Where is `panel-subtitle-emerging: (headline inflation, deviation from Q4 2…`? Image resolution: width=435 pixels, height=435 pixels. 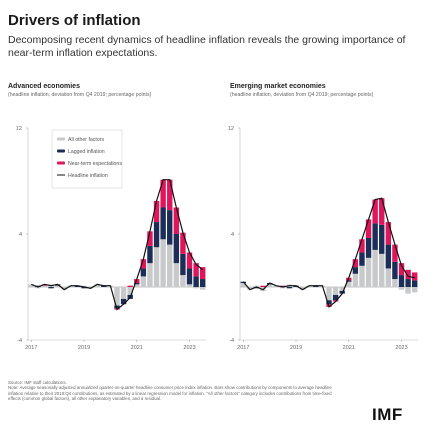
panel-subtitle-emerging: (headline inflation, deviation from Q4 2… is located at coordinates (302, 95).